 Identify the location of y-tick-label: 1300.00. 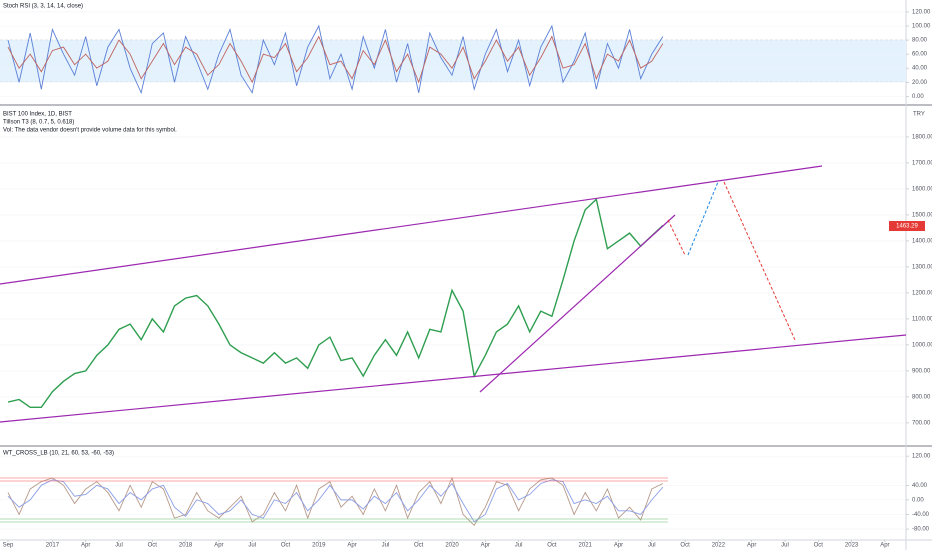
(922, 267).